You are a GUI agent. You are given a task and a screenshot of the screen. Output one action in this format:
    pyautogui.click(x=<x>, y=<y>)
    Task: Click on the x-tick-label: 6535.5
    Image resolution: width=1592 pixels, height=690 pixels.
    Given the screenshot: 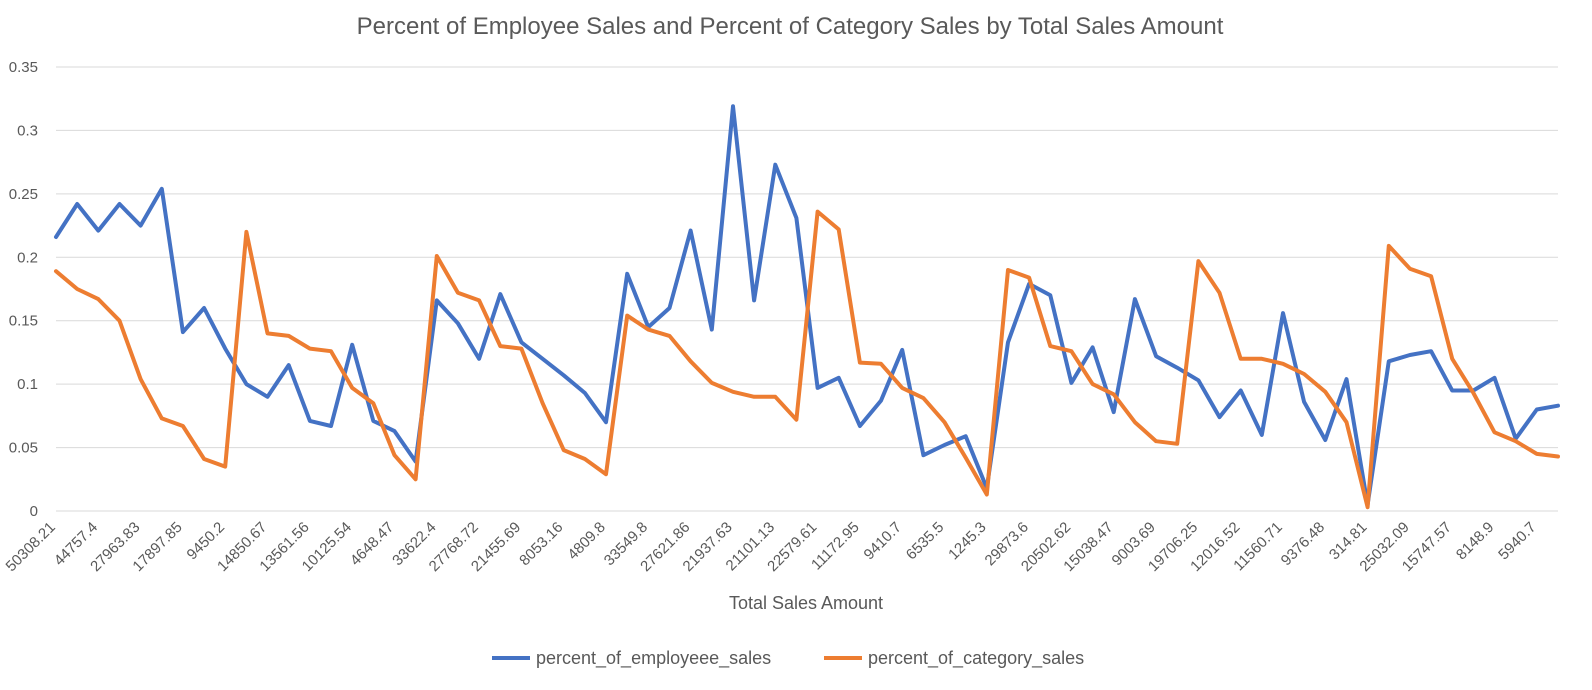 What is the action you would take?
    pyautogui.click(x=925, y=541)
    